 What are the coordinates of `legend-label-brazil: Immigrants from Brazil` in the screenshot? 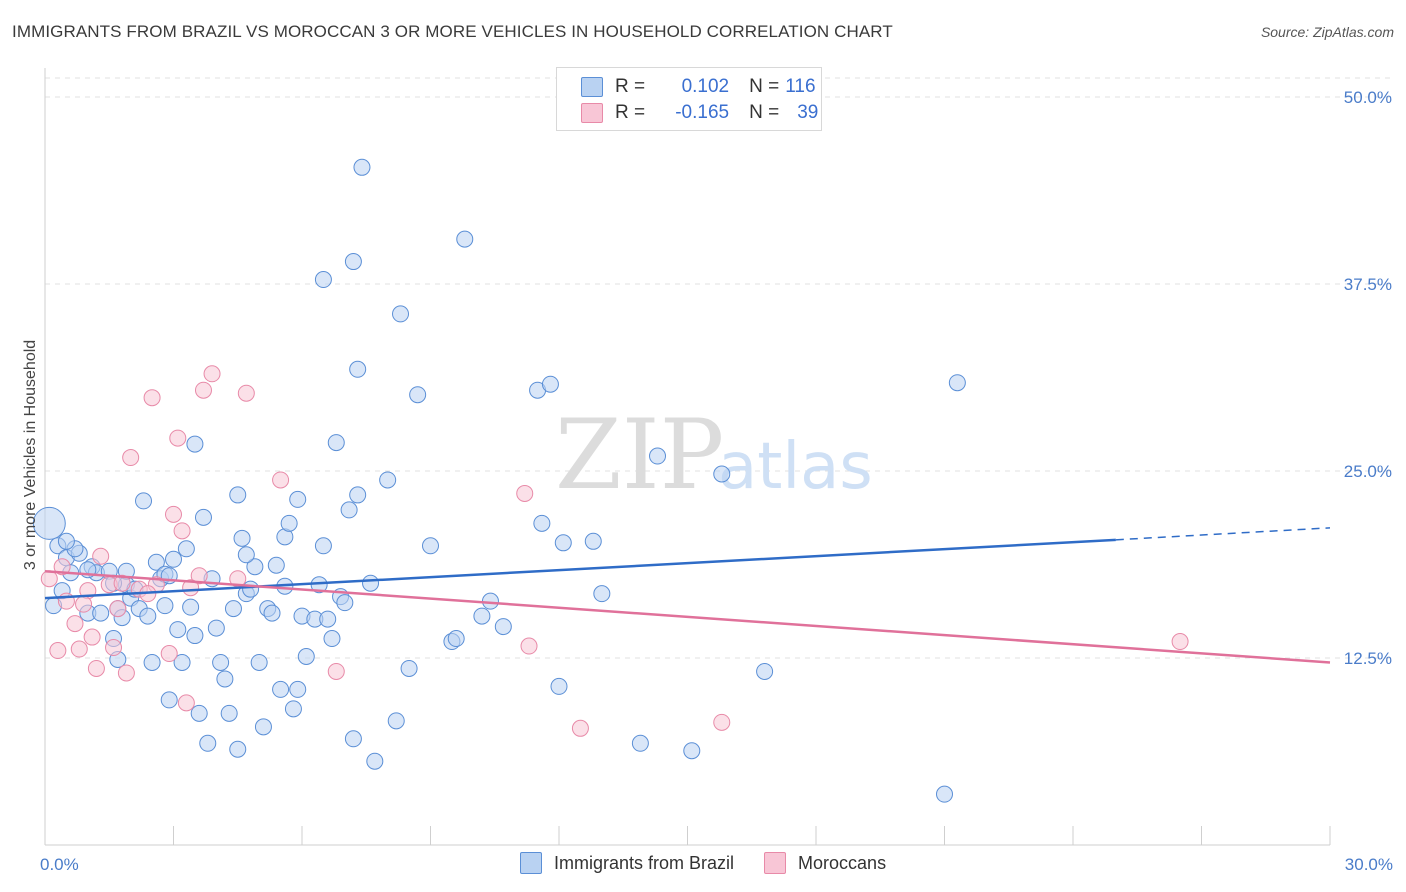 It's located at (644, 862).